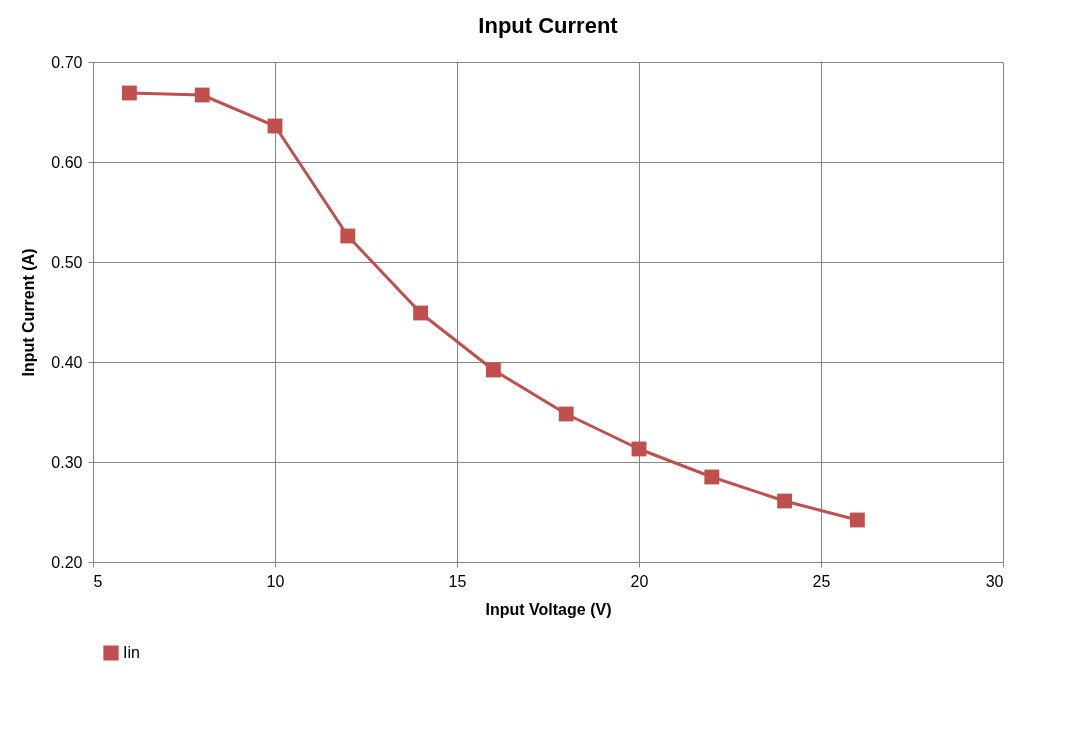 This screenshot has height=755, width=1067. Describe the element at coordinates (131, 652) in the screenshot. I see `legend-label: Iin` at that location.